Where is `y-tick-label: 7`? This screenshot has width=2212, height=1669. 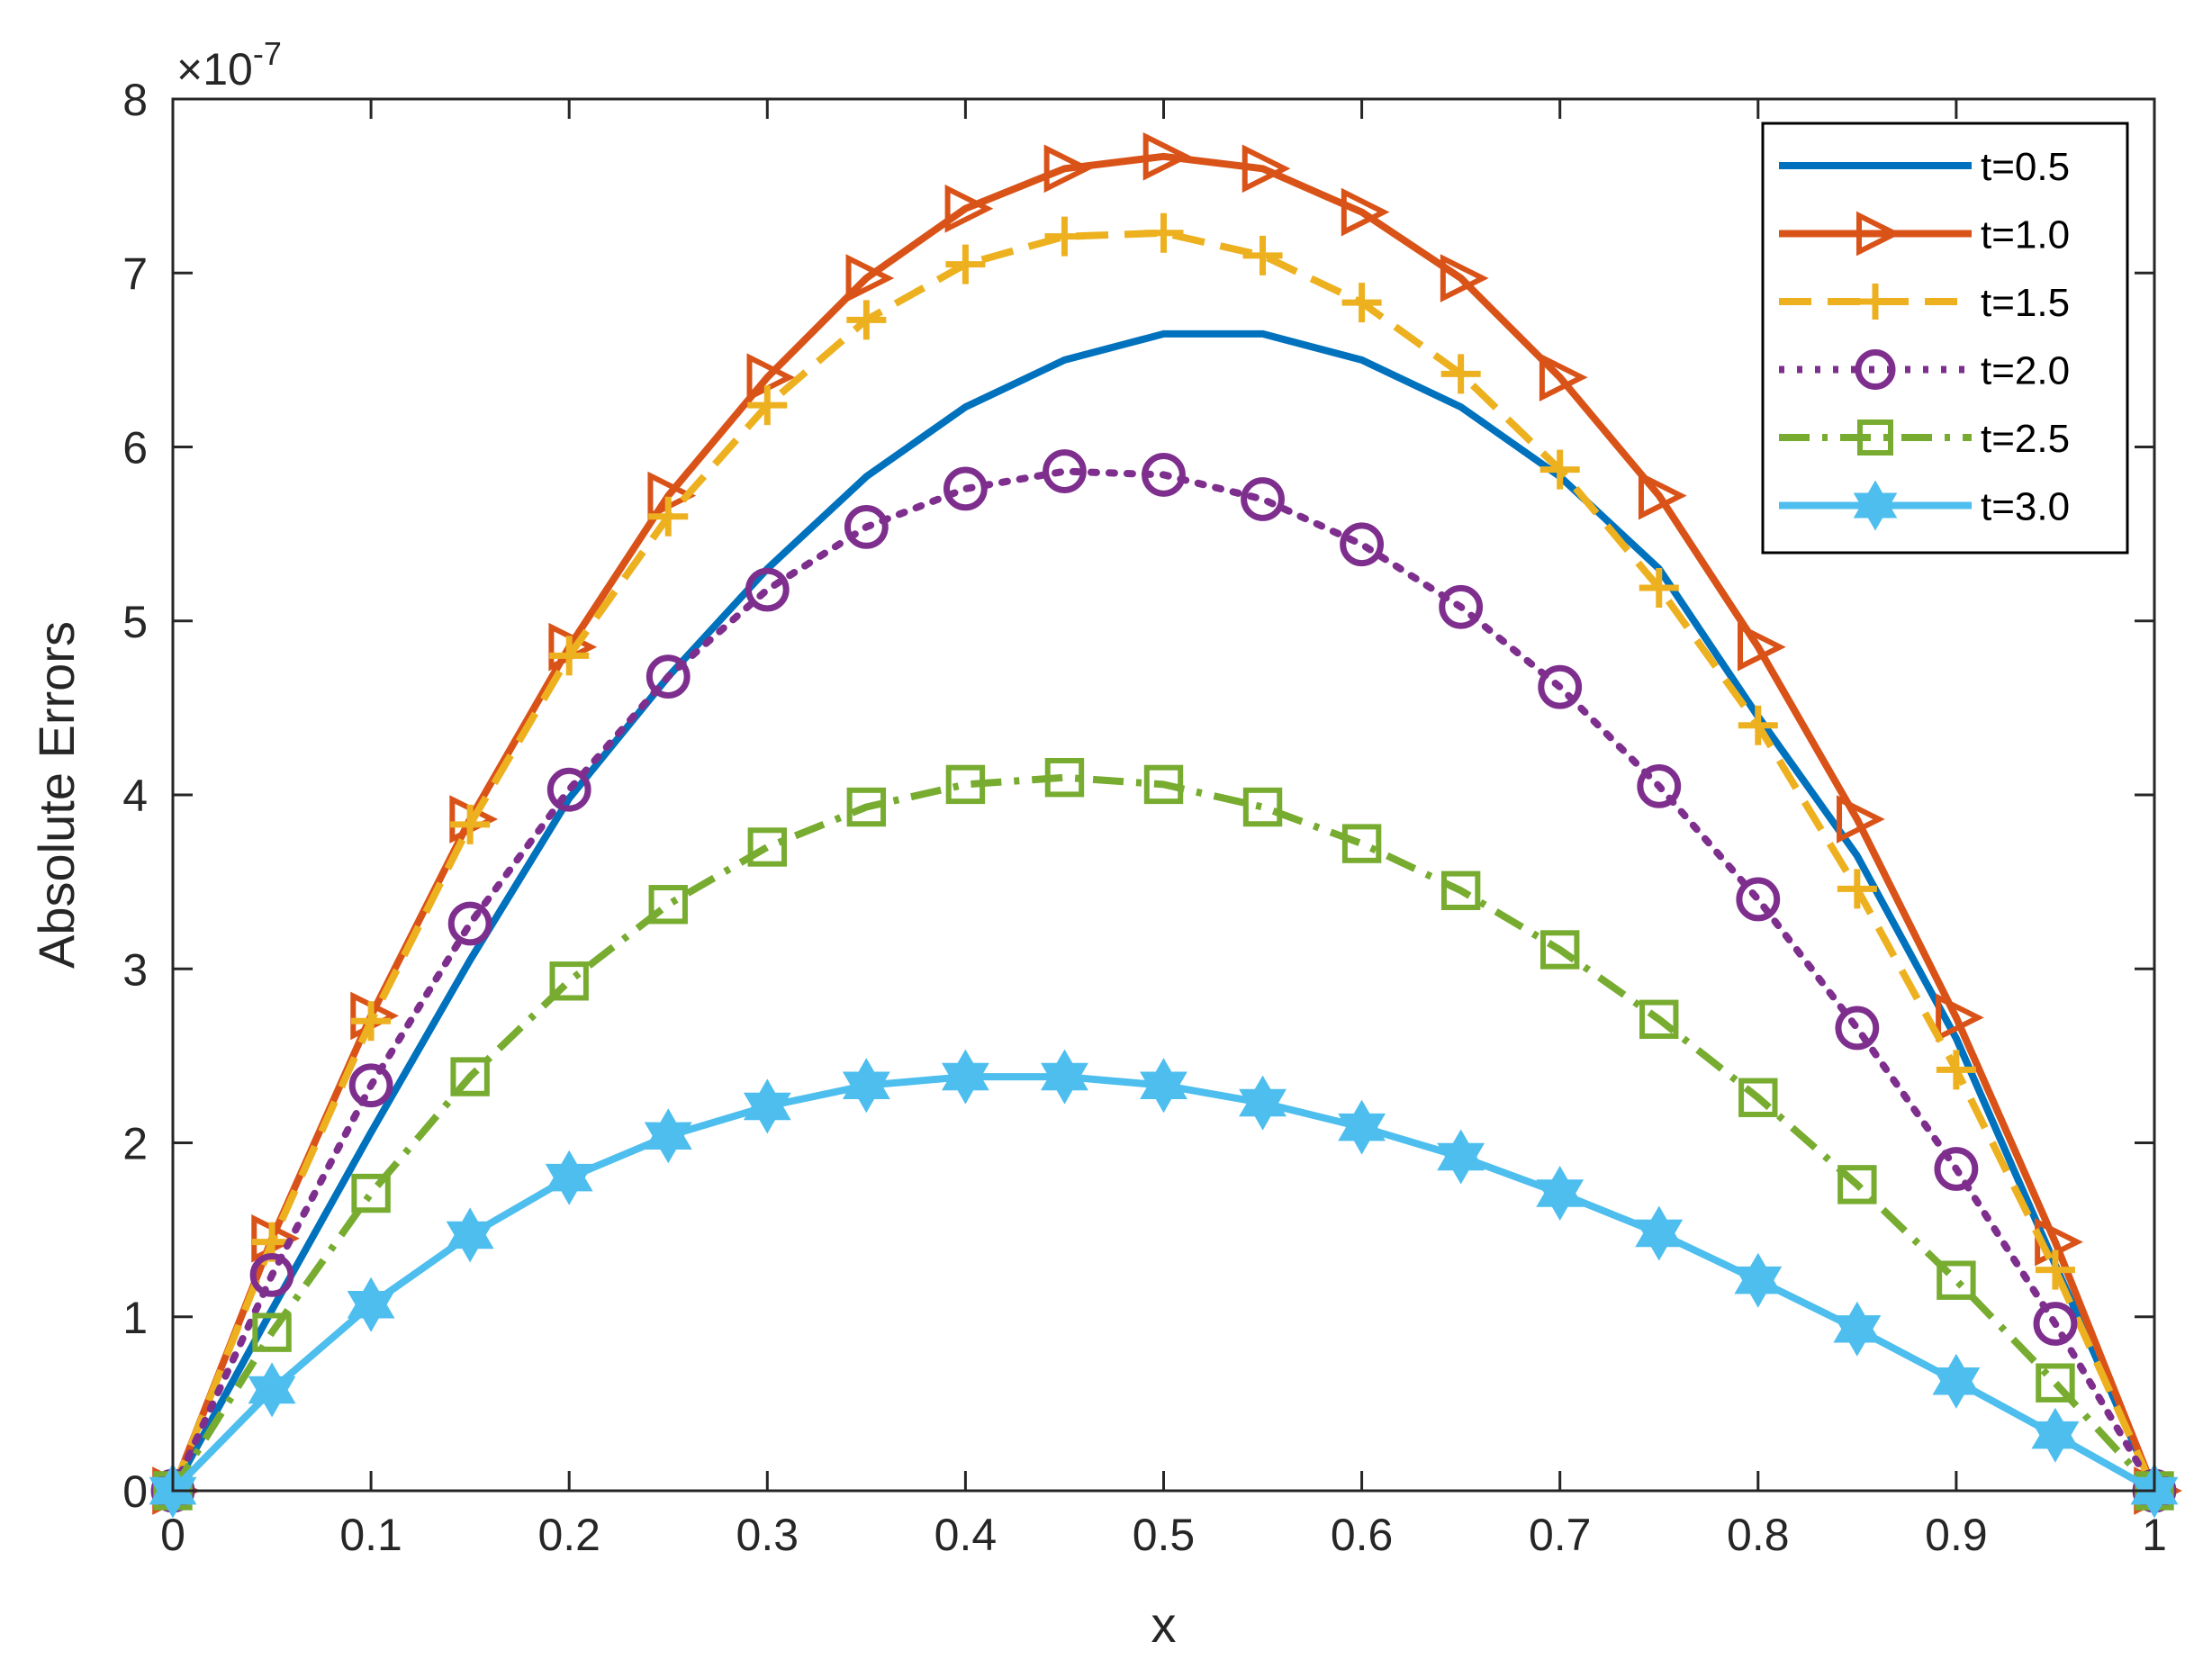 y-tick-label: 7 is located at coordinates (135, 273).